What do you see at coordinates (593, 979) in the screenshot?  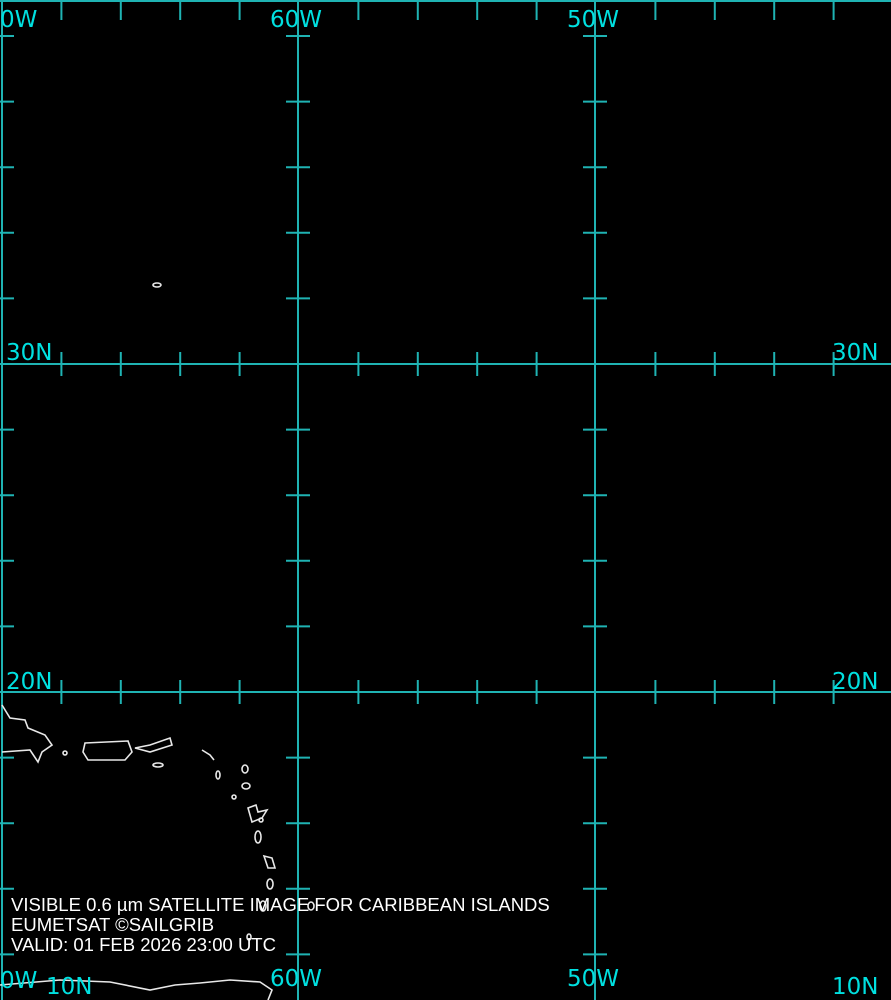 I see `label-50w-bottom: 50W` at bounding box center [593, 979].